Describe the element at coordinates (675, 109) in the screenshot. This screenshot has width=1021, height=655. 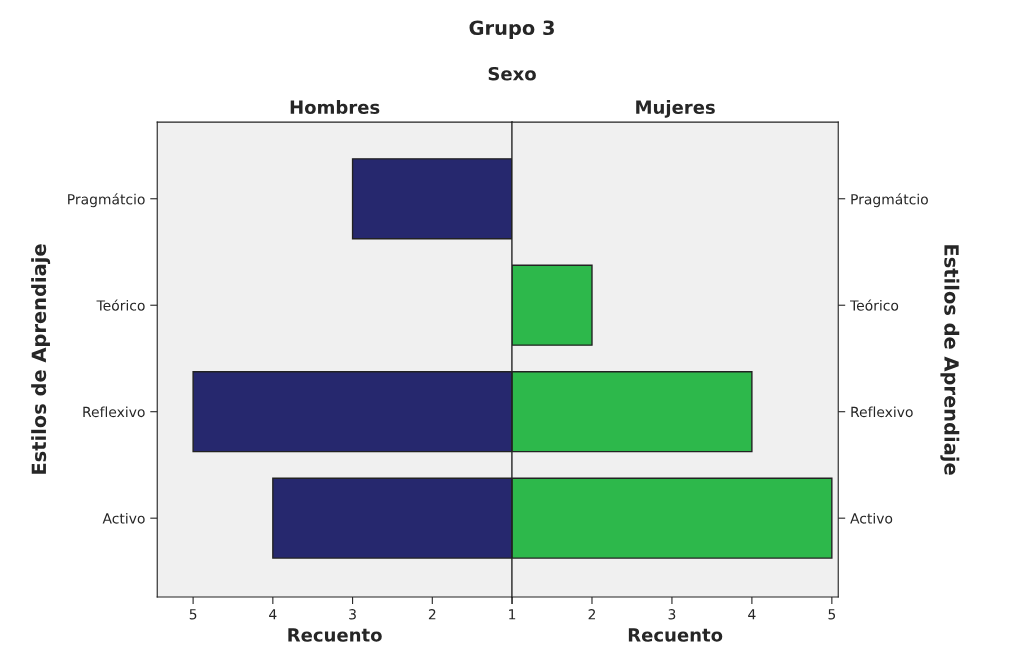
I see `chart-title: Mujeres` at that location.